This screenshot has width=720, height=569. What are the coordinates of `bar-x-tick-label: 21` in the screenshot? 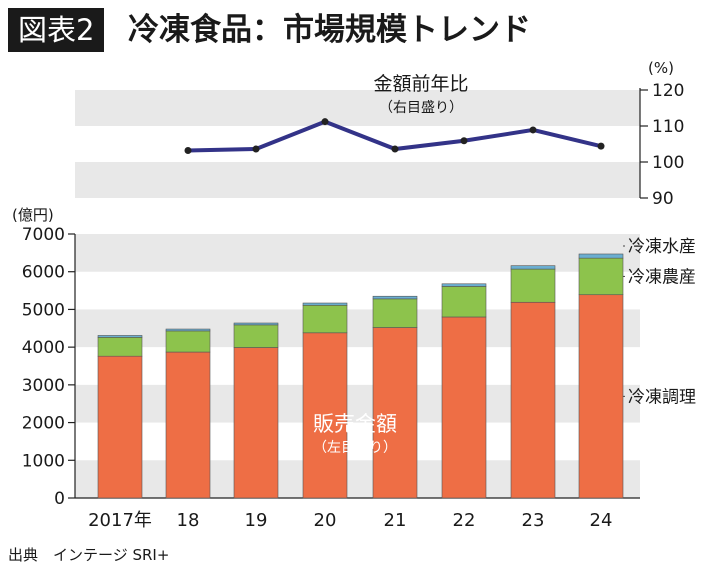 It's located at (395, 520).